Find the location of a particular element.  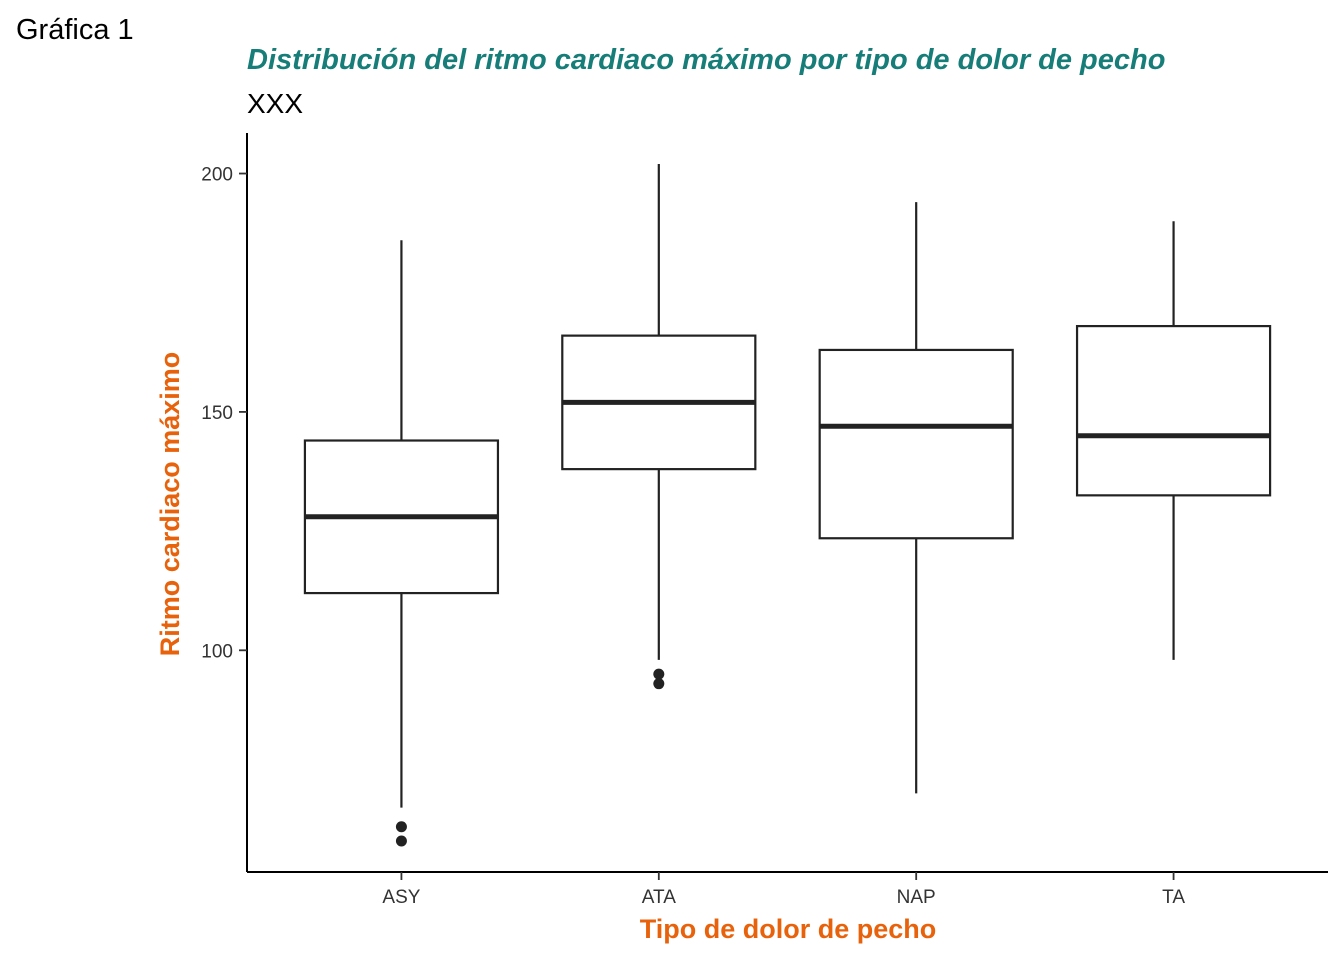

chart-subtitle: XXX is located at coordinates (275, 103).